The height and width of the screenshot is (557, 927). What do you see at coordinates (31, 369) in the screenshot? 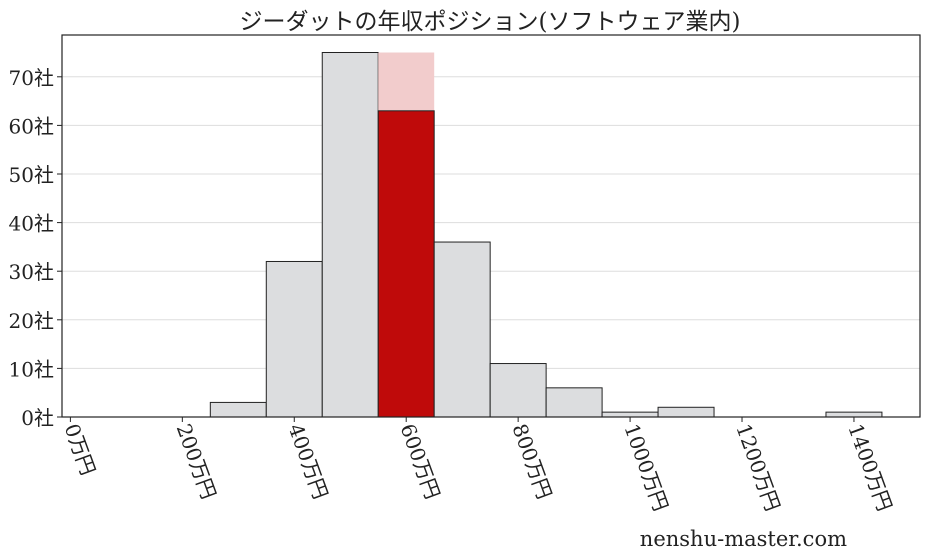
I see `y-tick-label: 10社` at bounding box center [31, 369].